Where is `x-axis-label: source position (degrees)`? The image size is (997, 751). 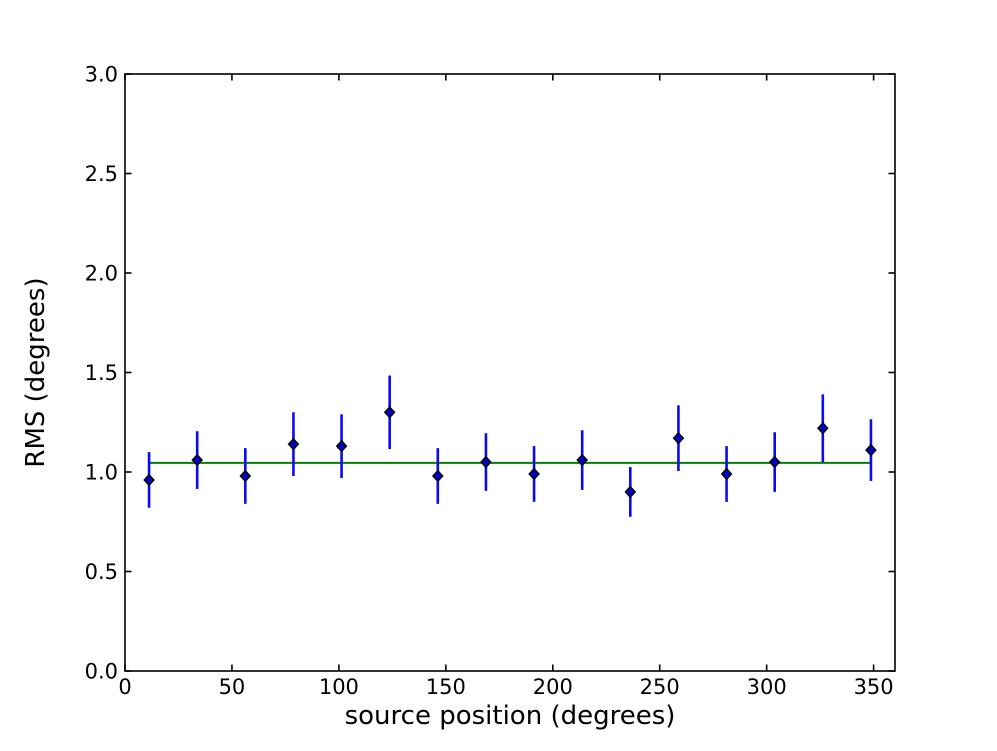
x-axis-label: source position (degrees) is located at coordinates (510, 716).